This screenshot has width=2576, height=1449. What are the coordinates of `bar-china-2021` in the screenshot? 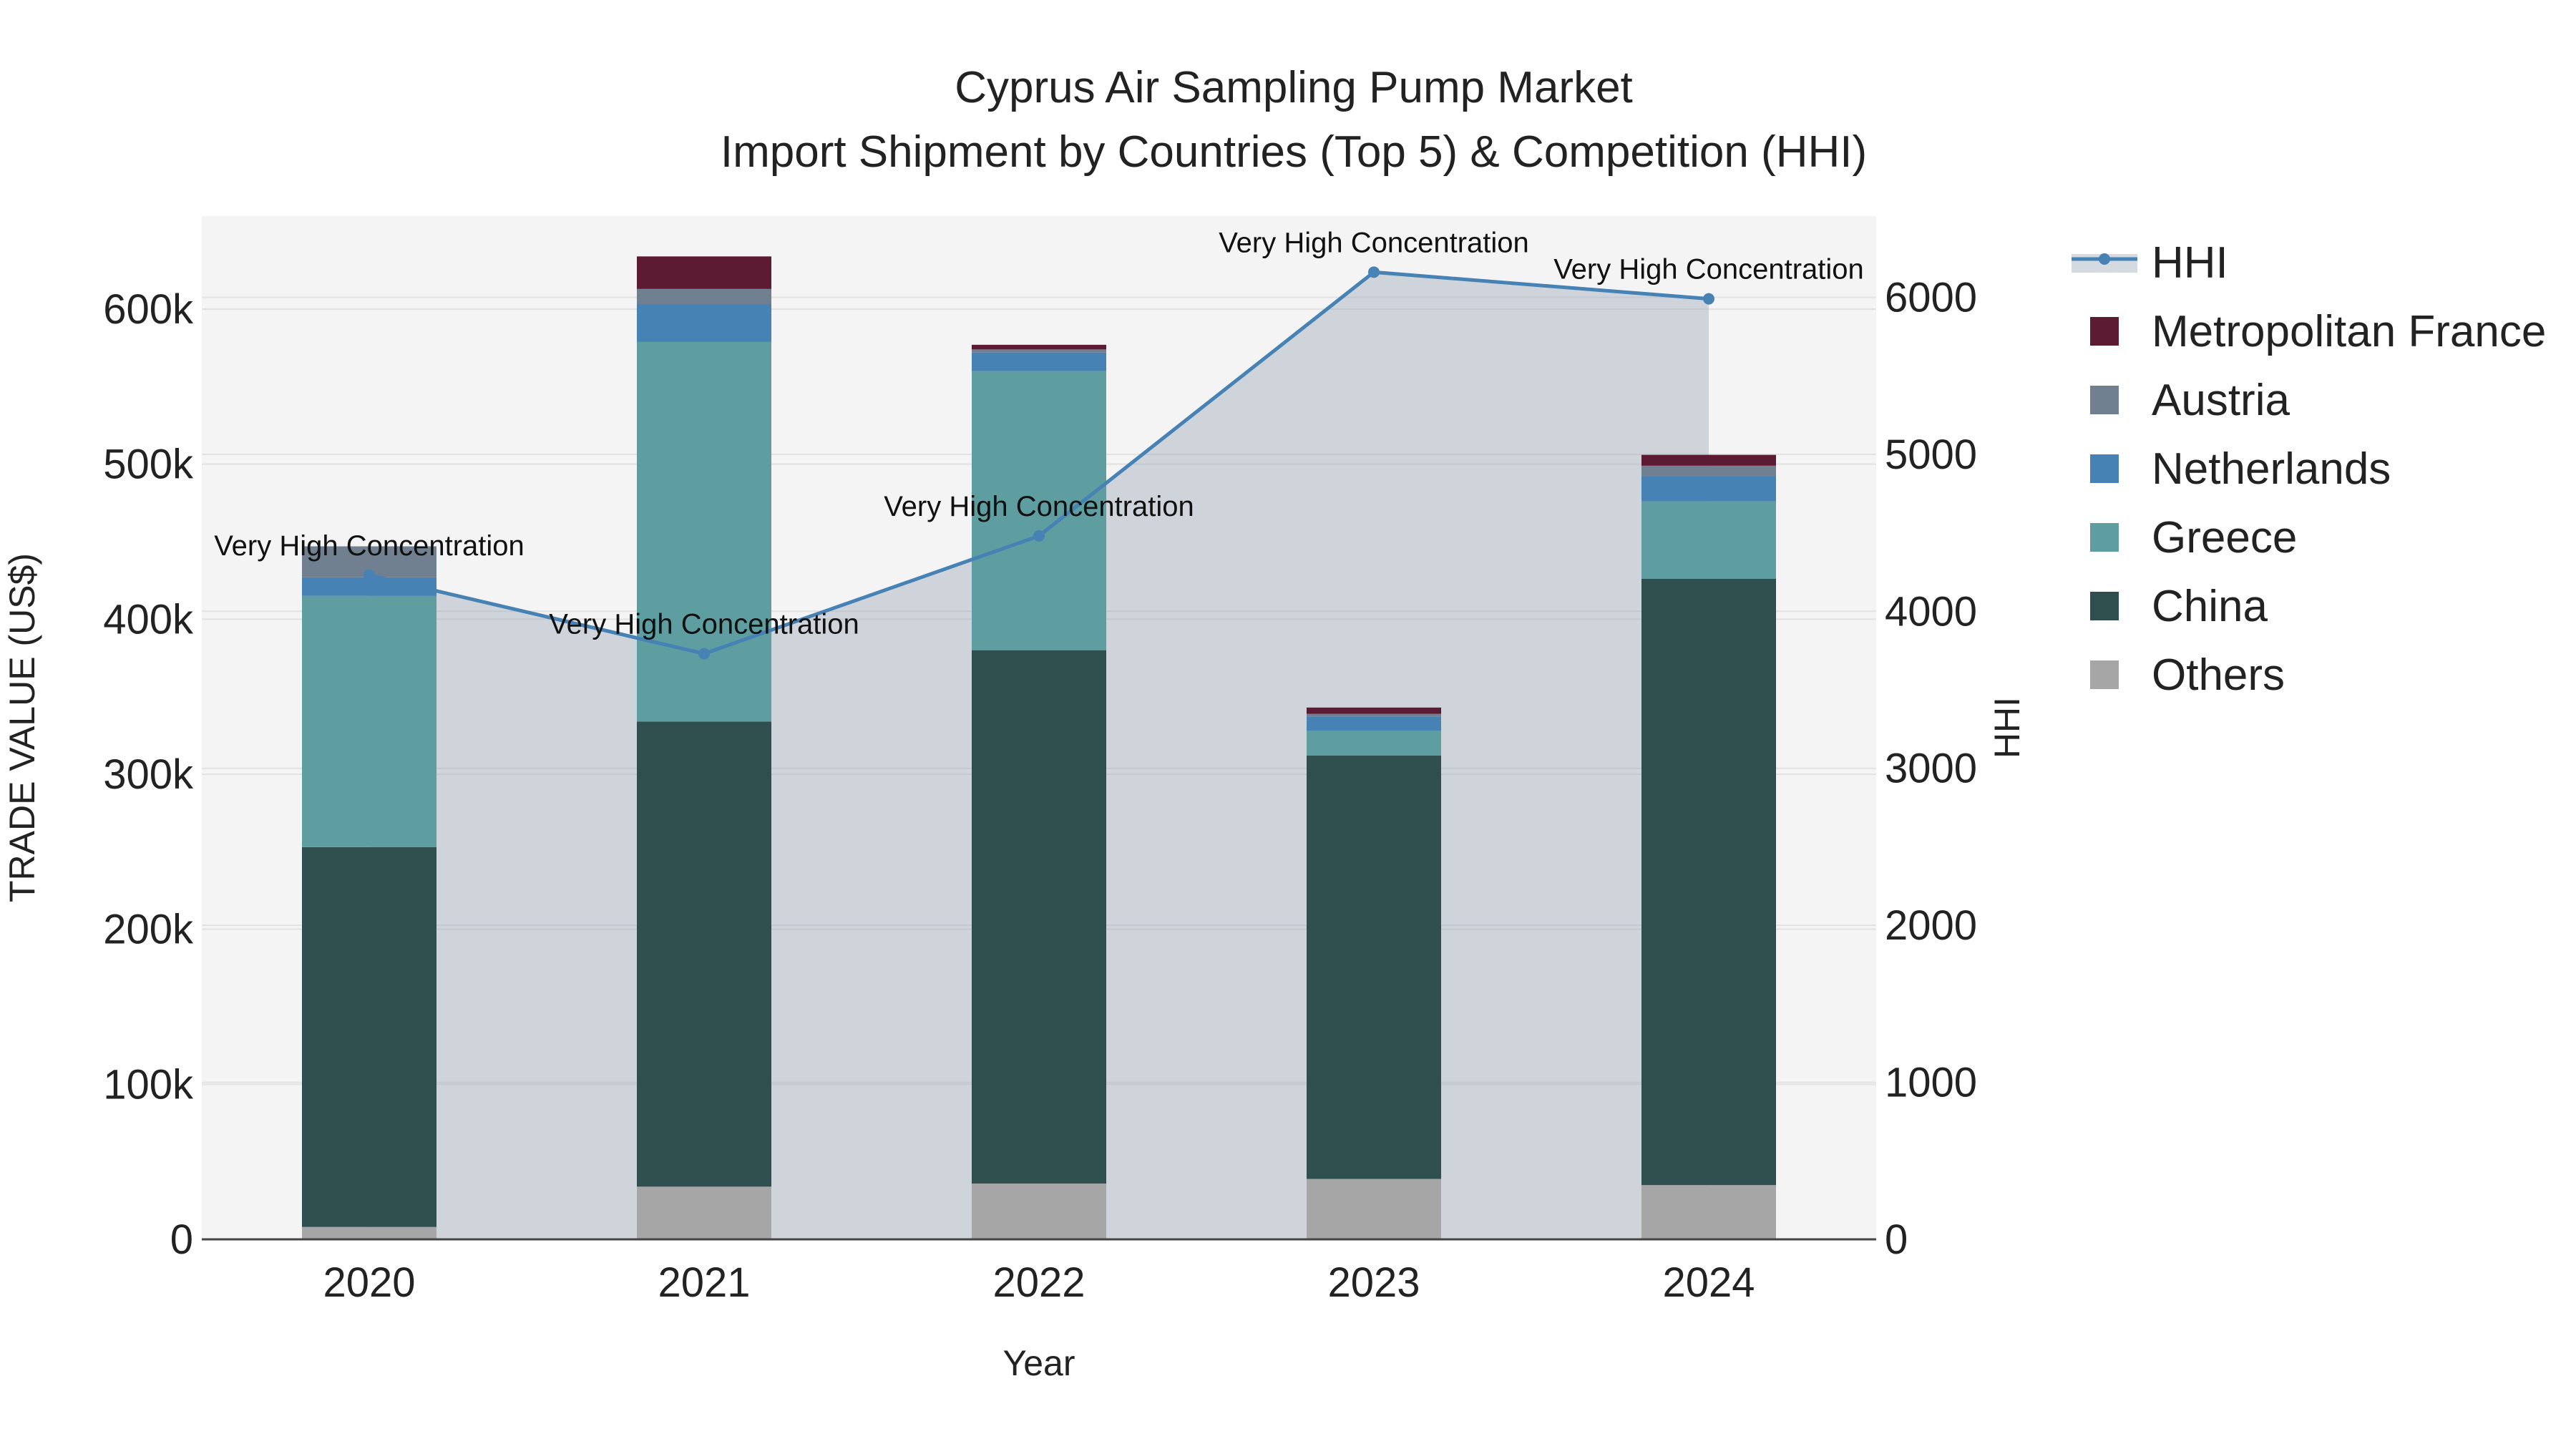 It's located at (704, 954).